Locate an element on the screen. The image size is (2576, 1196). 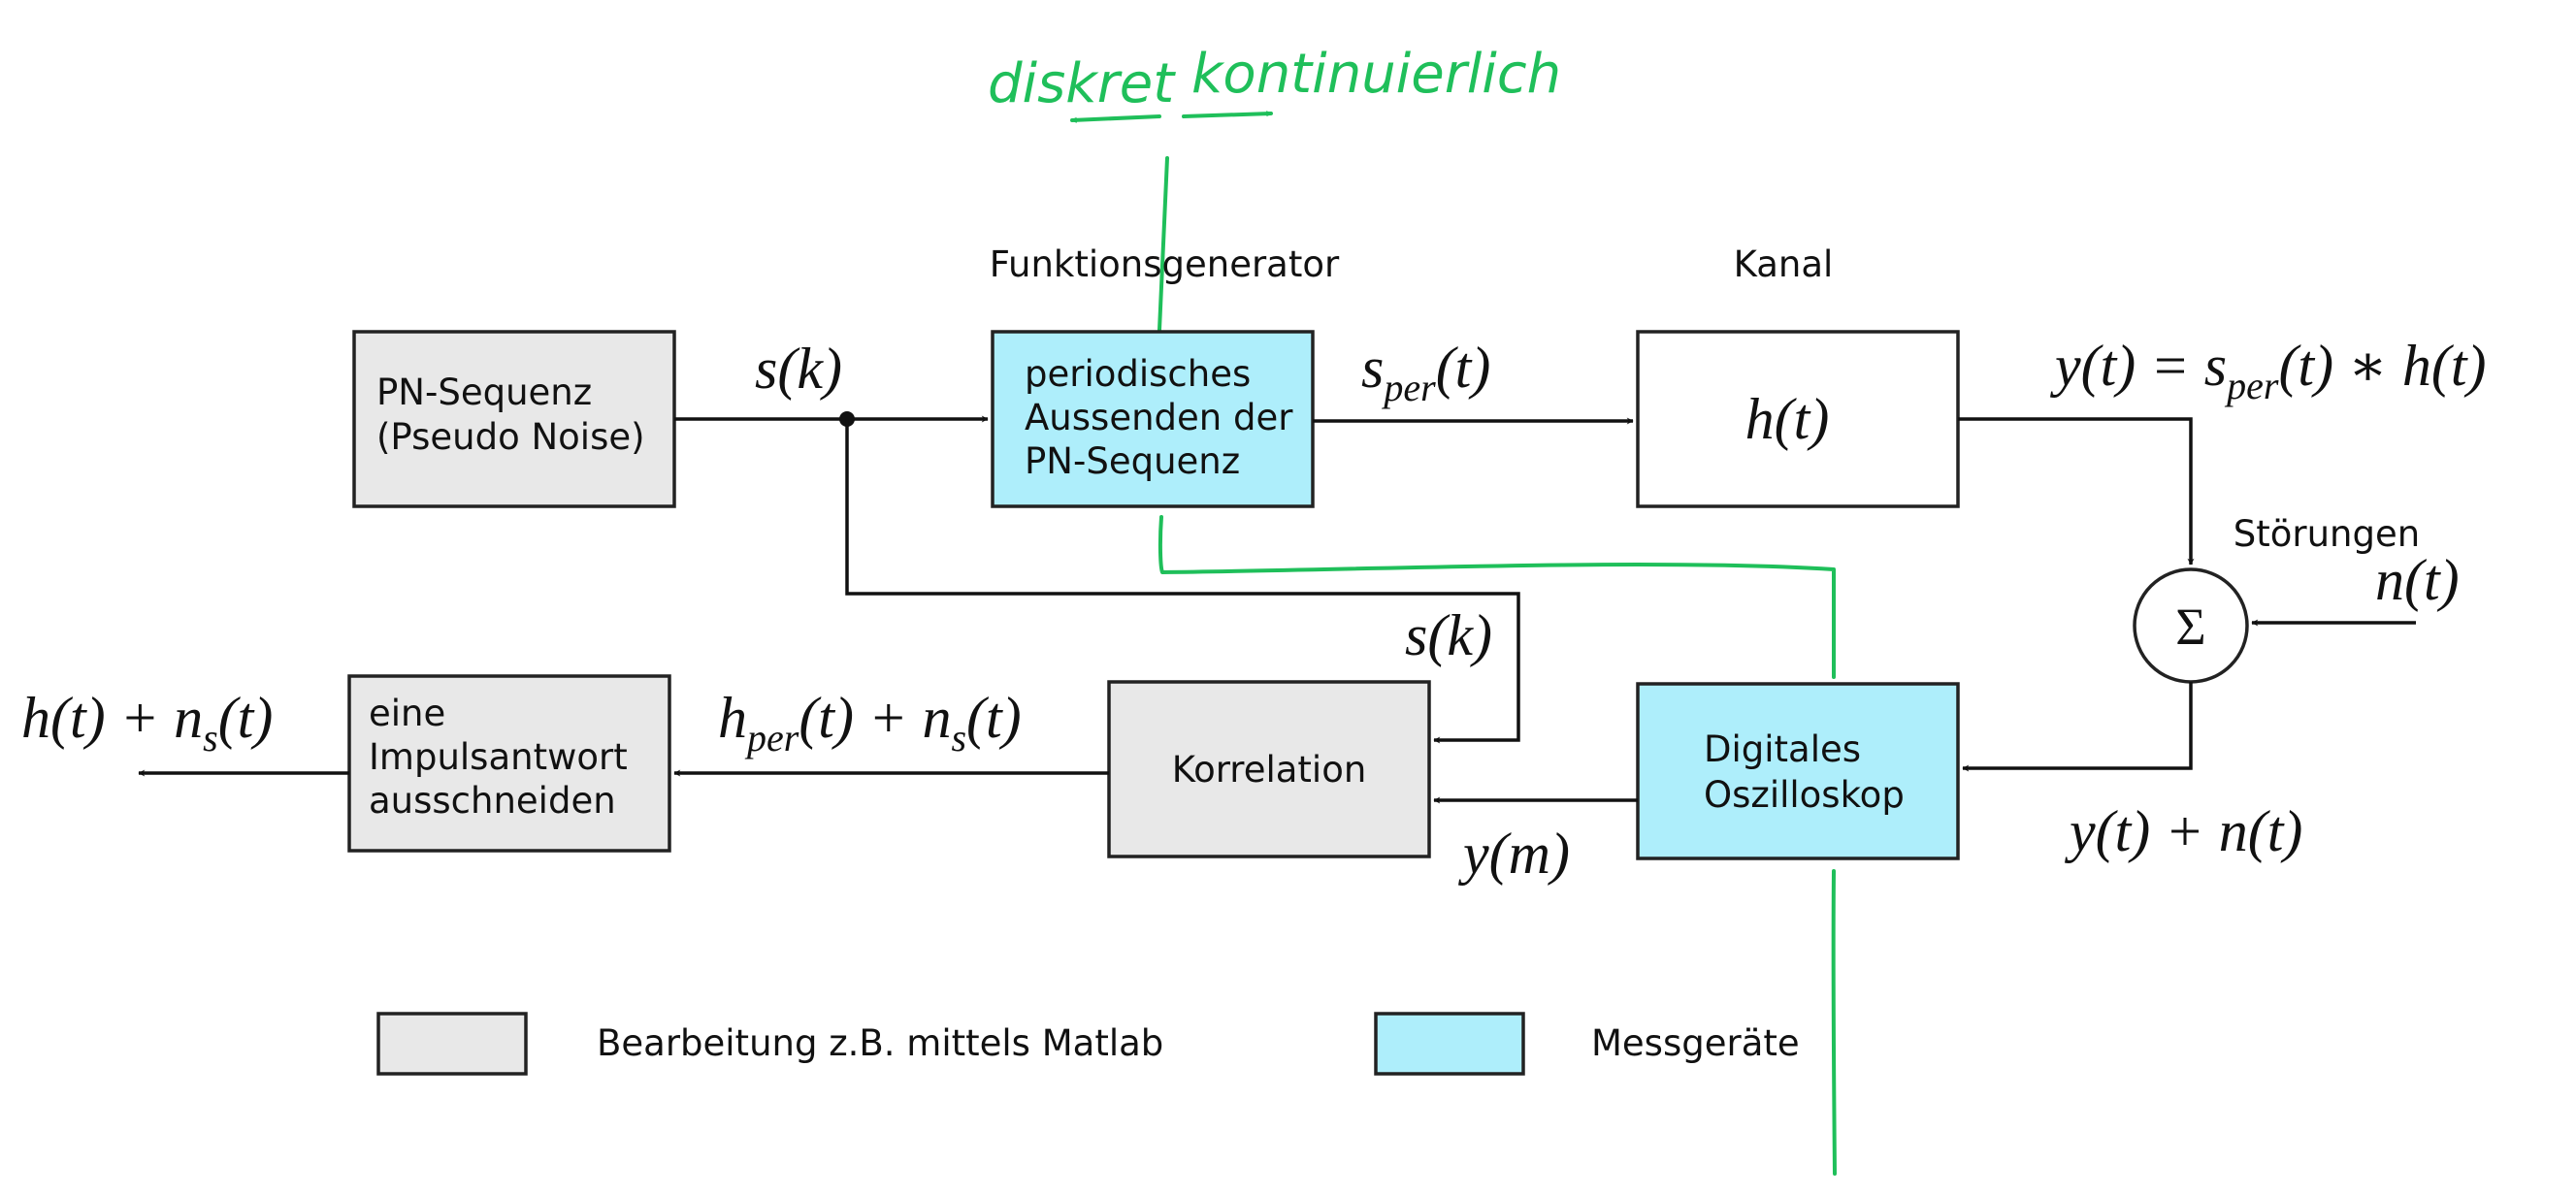
korrelation-label: Korrelation is located at coordinates (1269, 770).